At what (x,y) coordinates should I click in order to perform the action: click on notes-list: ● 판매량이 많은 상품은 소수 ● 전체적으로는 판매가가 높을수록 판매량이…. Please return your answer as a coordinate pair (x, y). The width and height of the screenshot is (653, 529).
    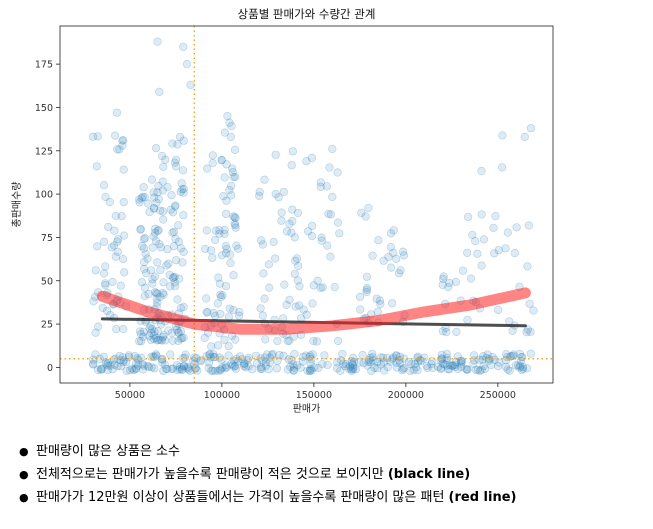
    Looking at the image, I should click on (258, 474).